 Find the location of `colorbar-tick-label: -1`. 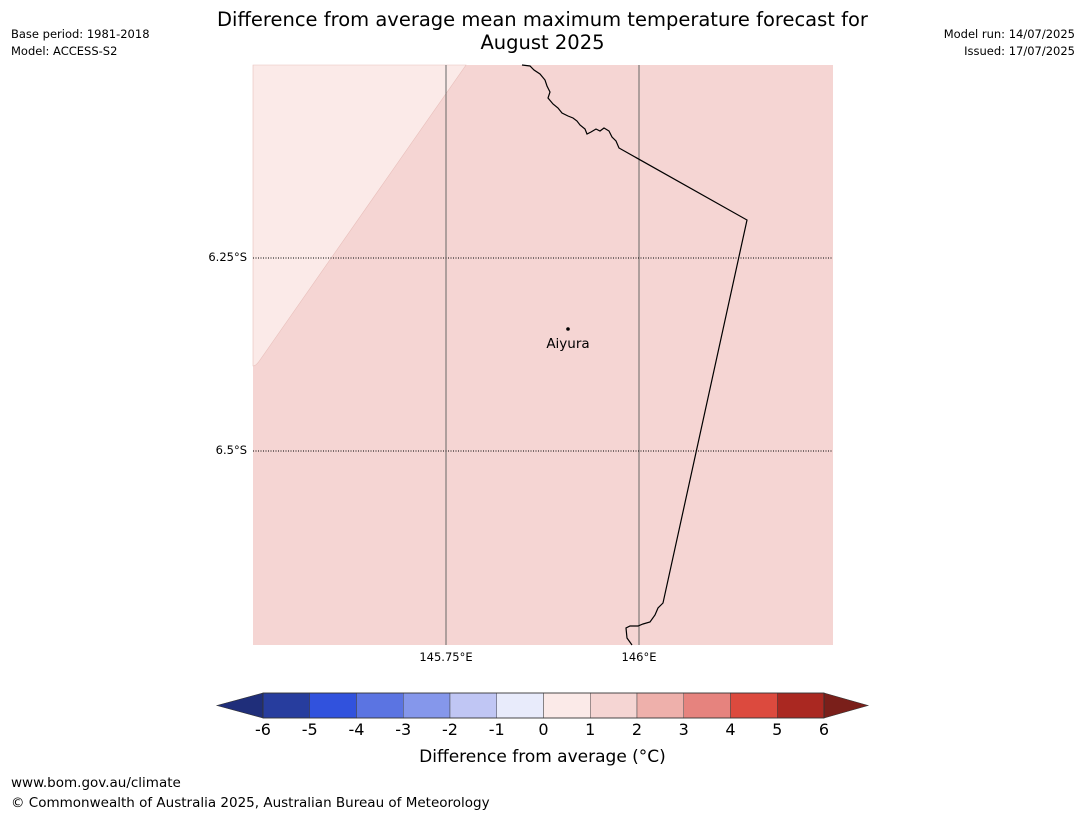

colorbar-tick-label: -1 is located at coordinates (496, 729).